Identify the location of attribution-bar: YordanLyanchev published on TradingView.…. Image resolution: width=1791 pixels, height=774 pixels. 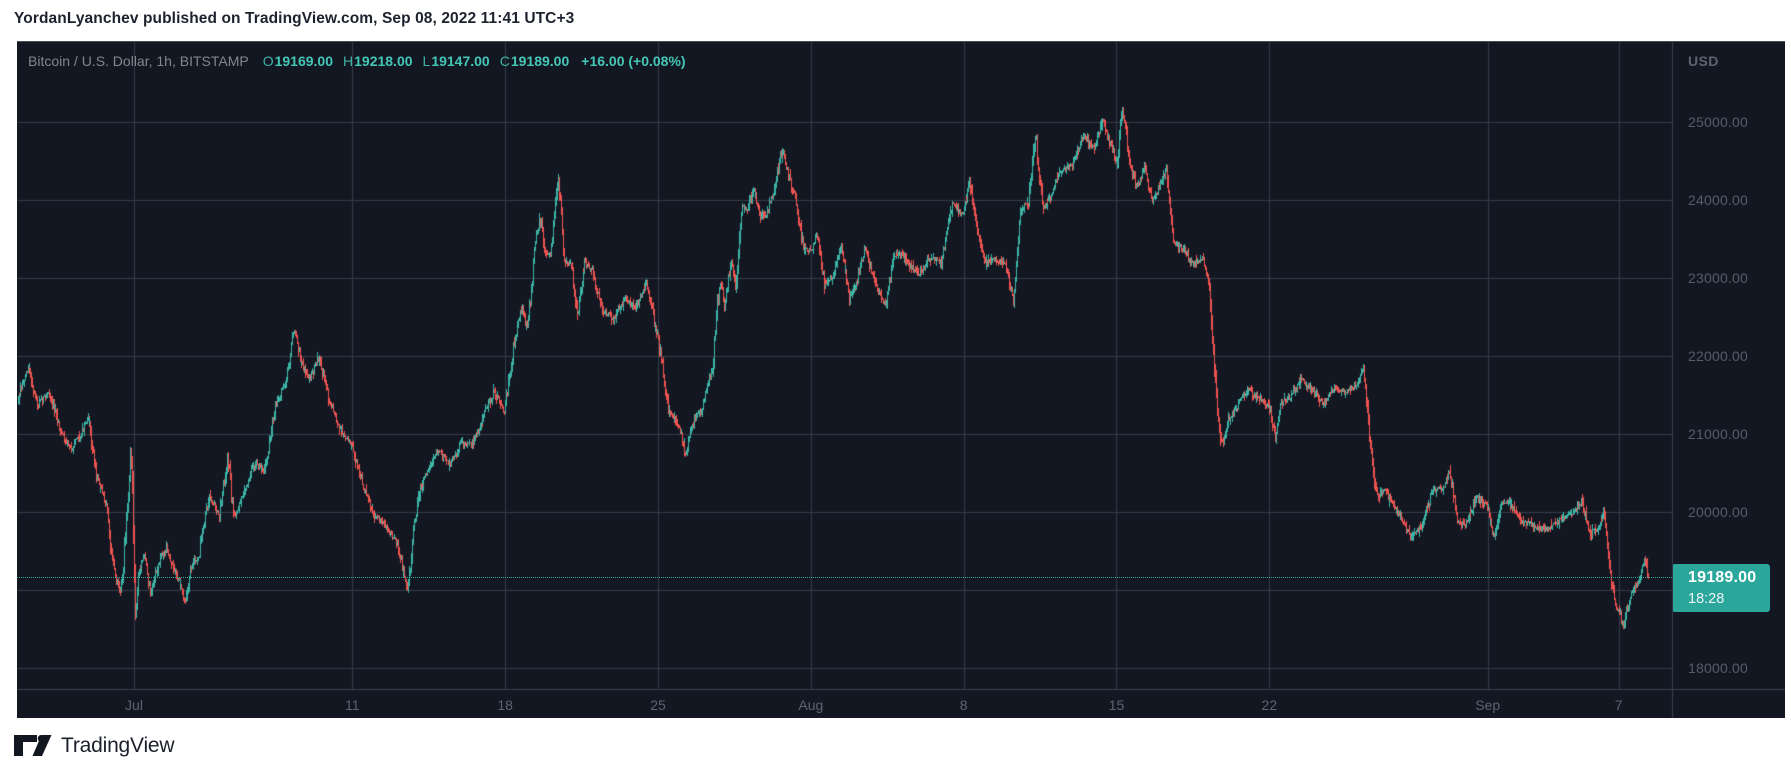
(895, 20).